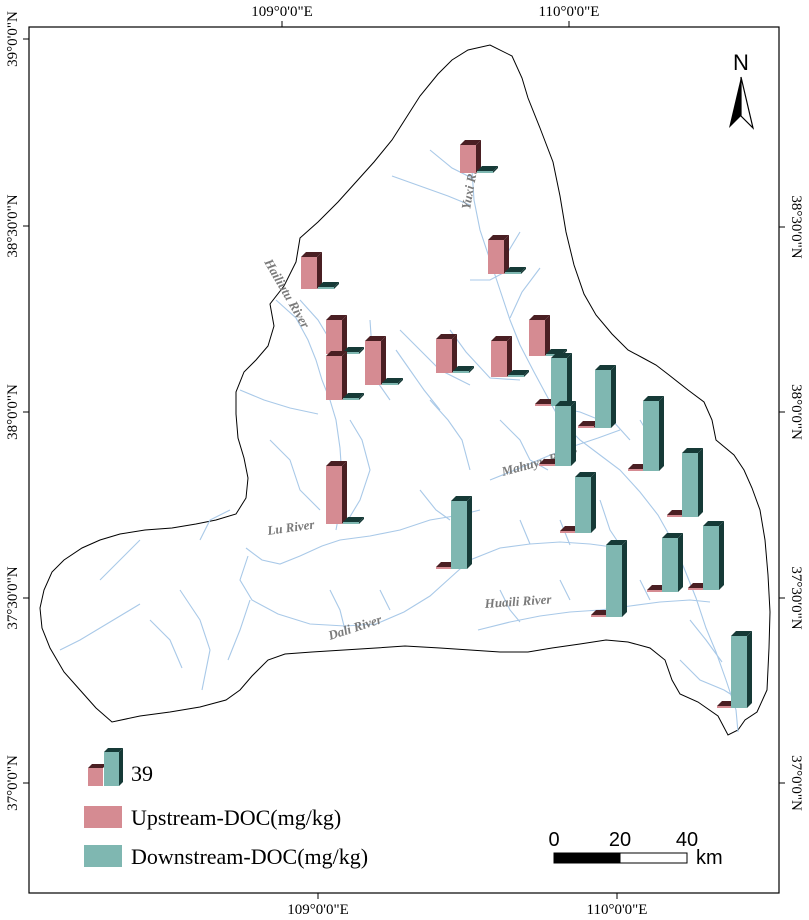 This screenshot has height=920, width=809. I want to click on grid-label-right-1: 38°30'0"N, so click(796, 226).